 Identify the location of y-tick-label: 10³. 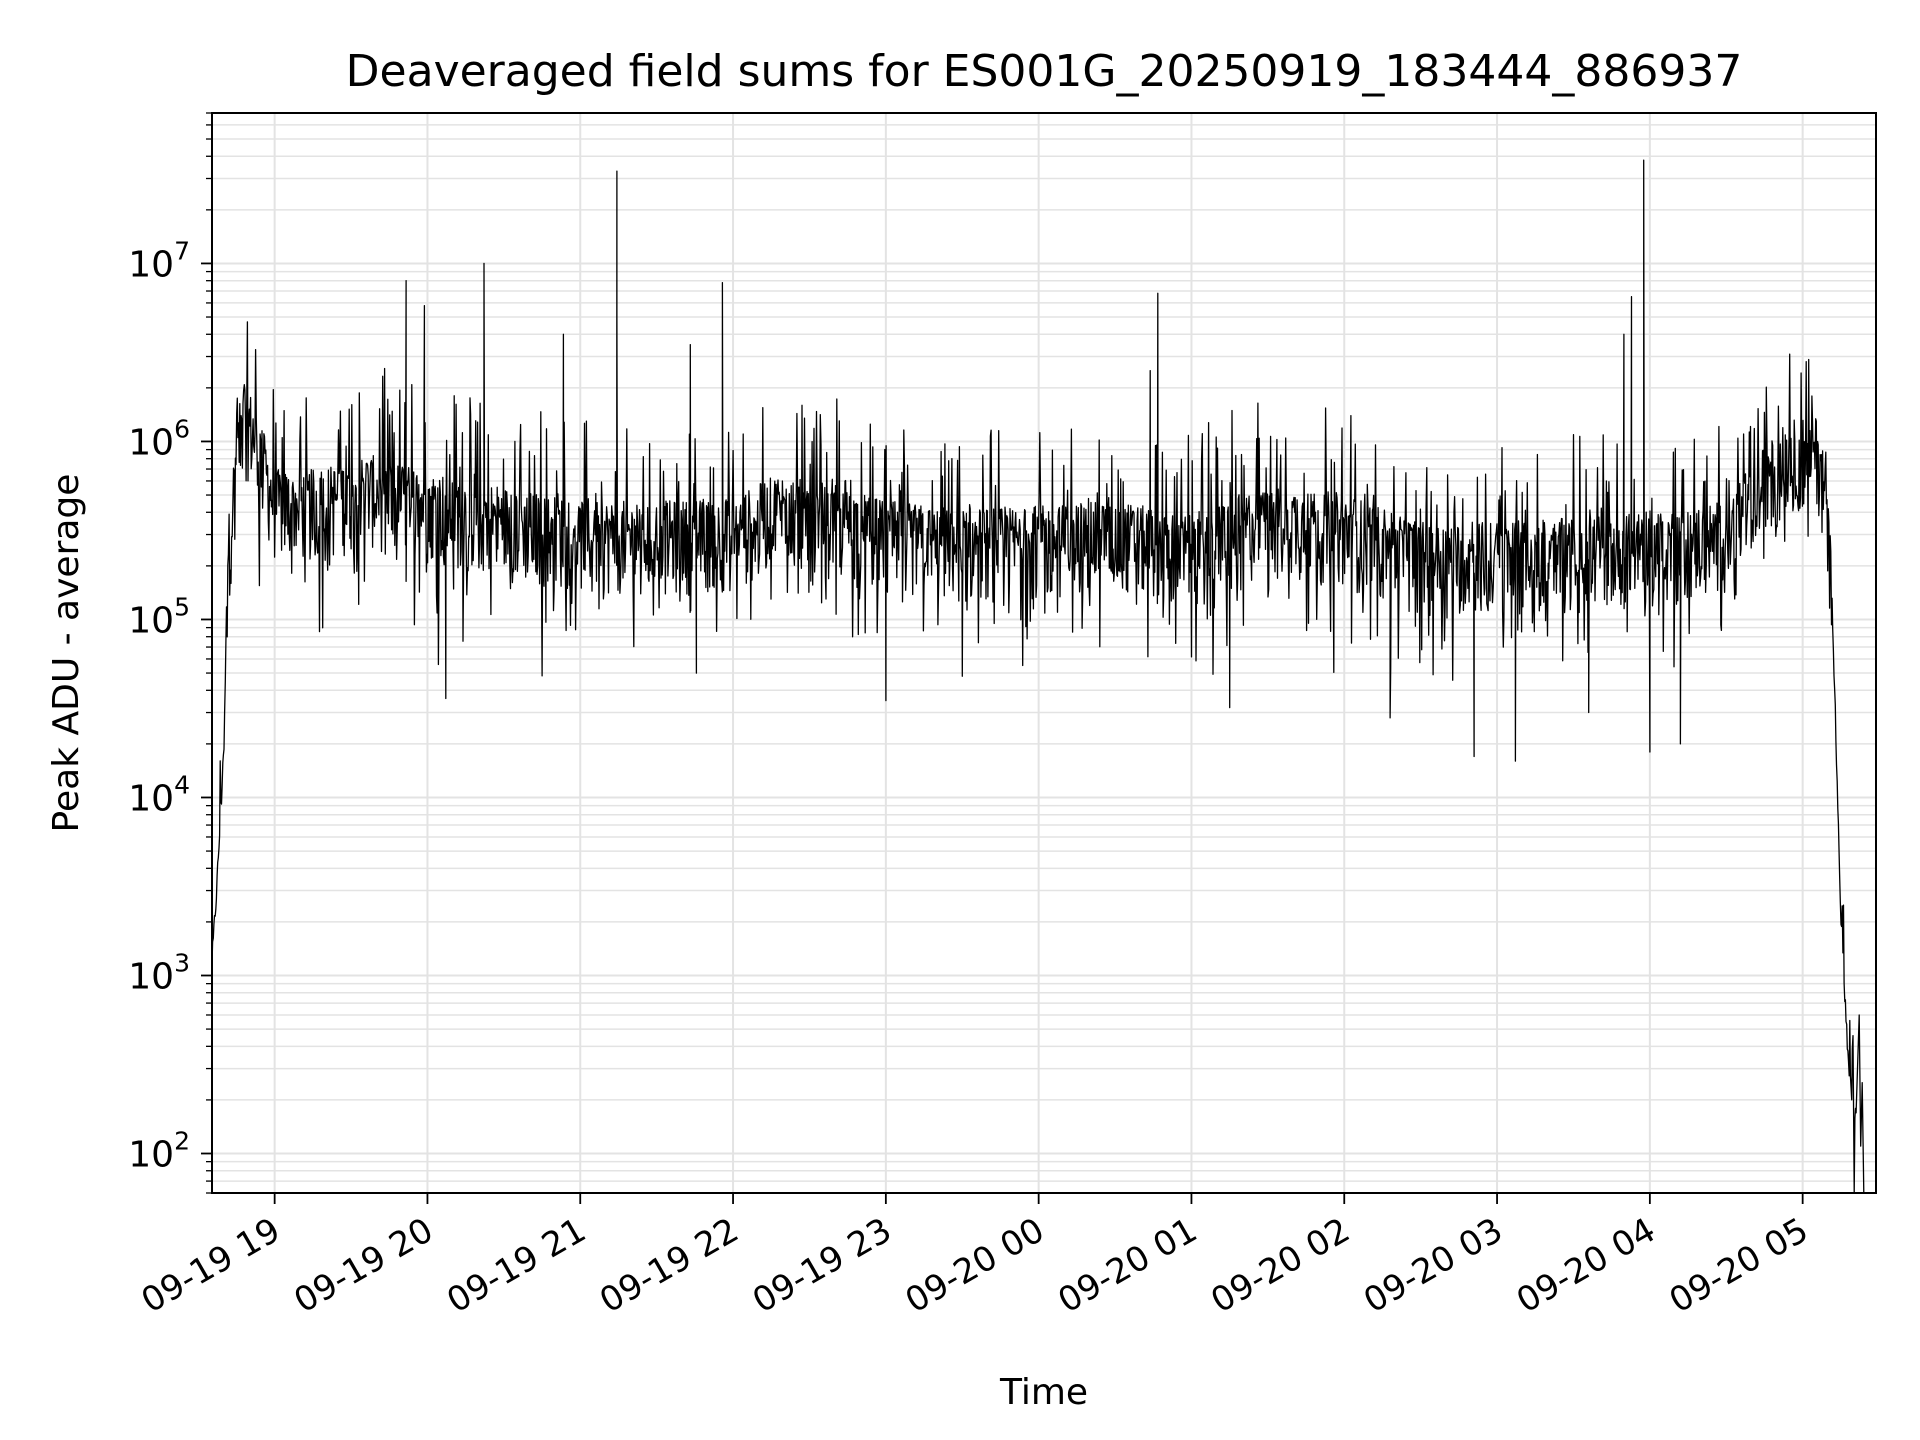
(159, 972).